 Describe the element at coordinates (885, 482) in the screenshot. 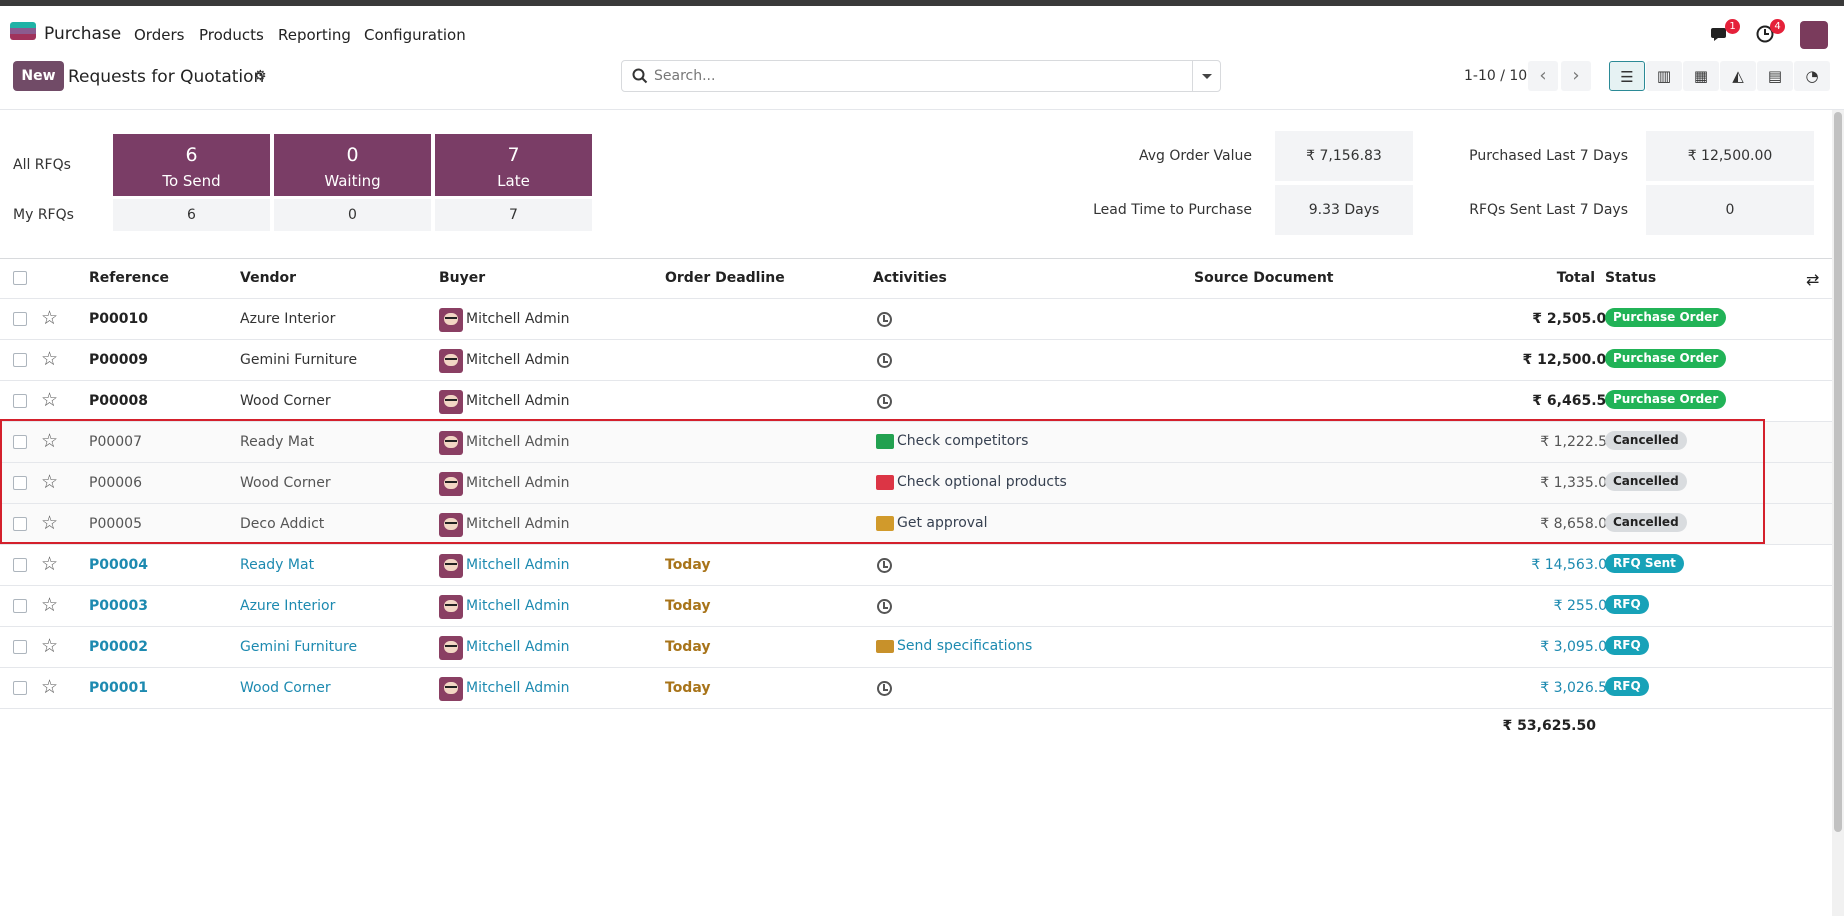

I see `todo-red-icon` at that location.